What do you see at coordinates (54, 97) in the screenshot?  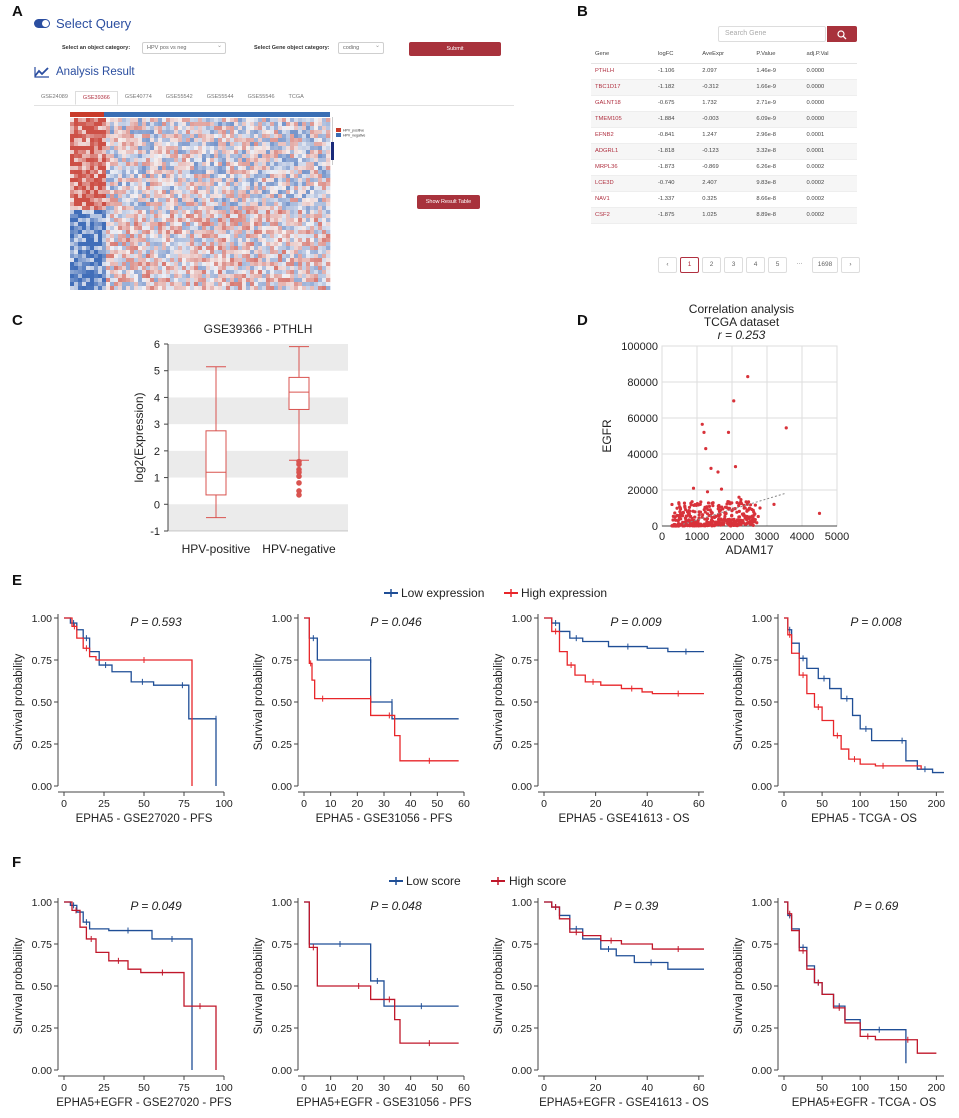 I see `tab-gse24089: GSE24089` at bounding box center [54, 97].